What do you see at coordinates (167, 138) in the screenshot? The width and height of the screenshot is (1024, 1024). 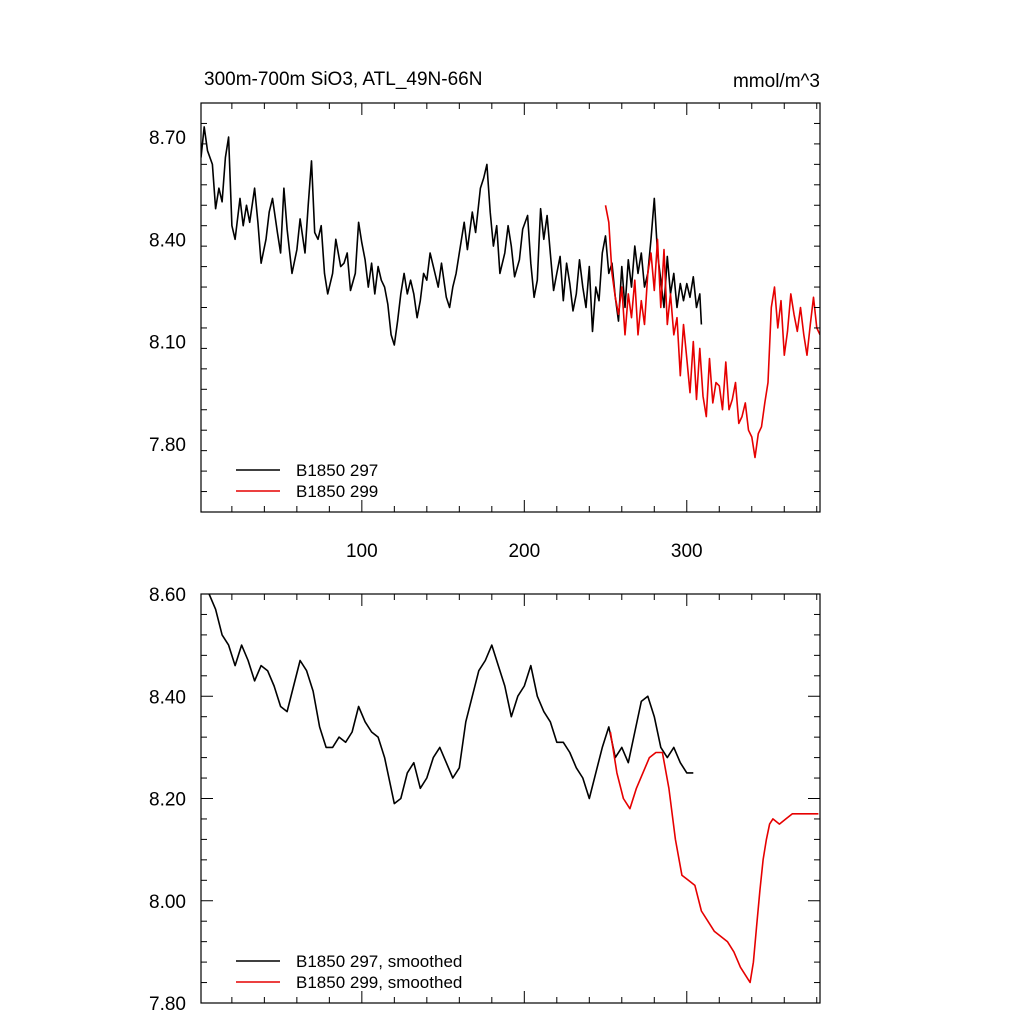 I see `y-tick-label: 8.70` at bounding box center [167, 138].